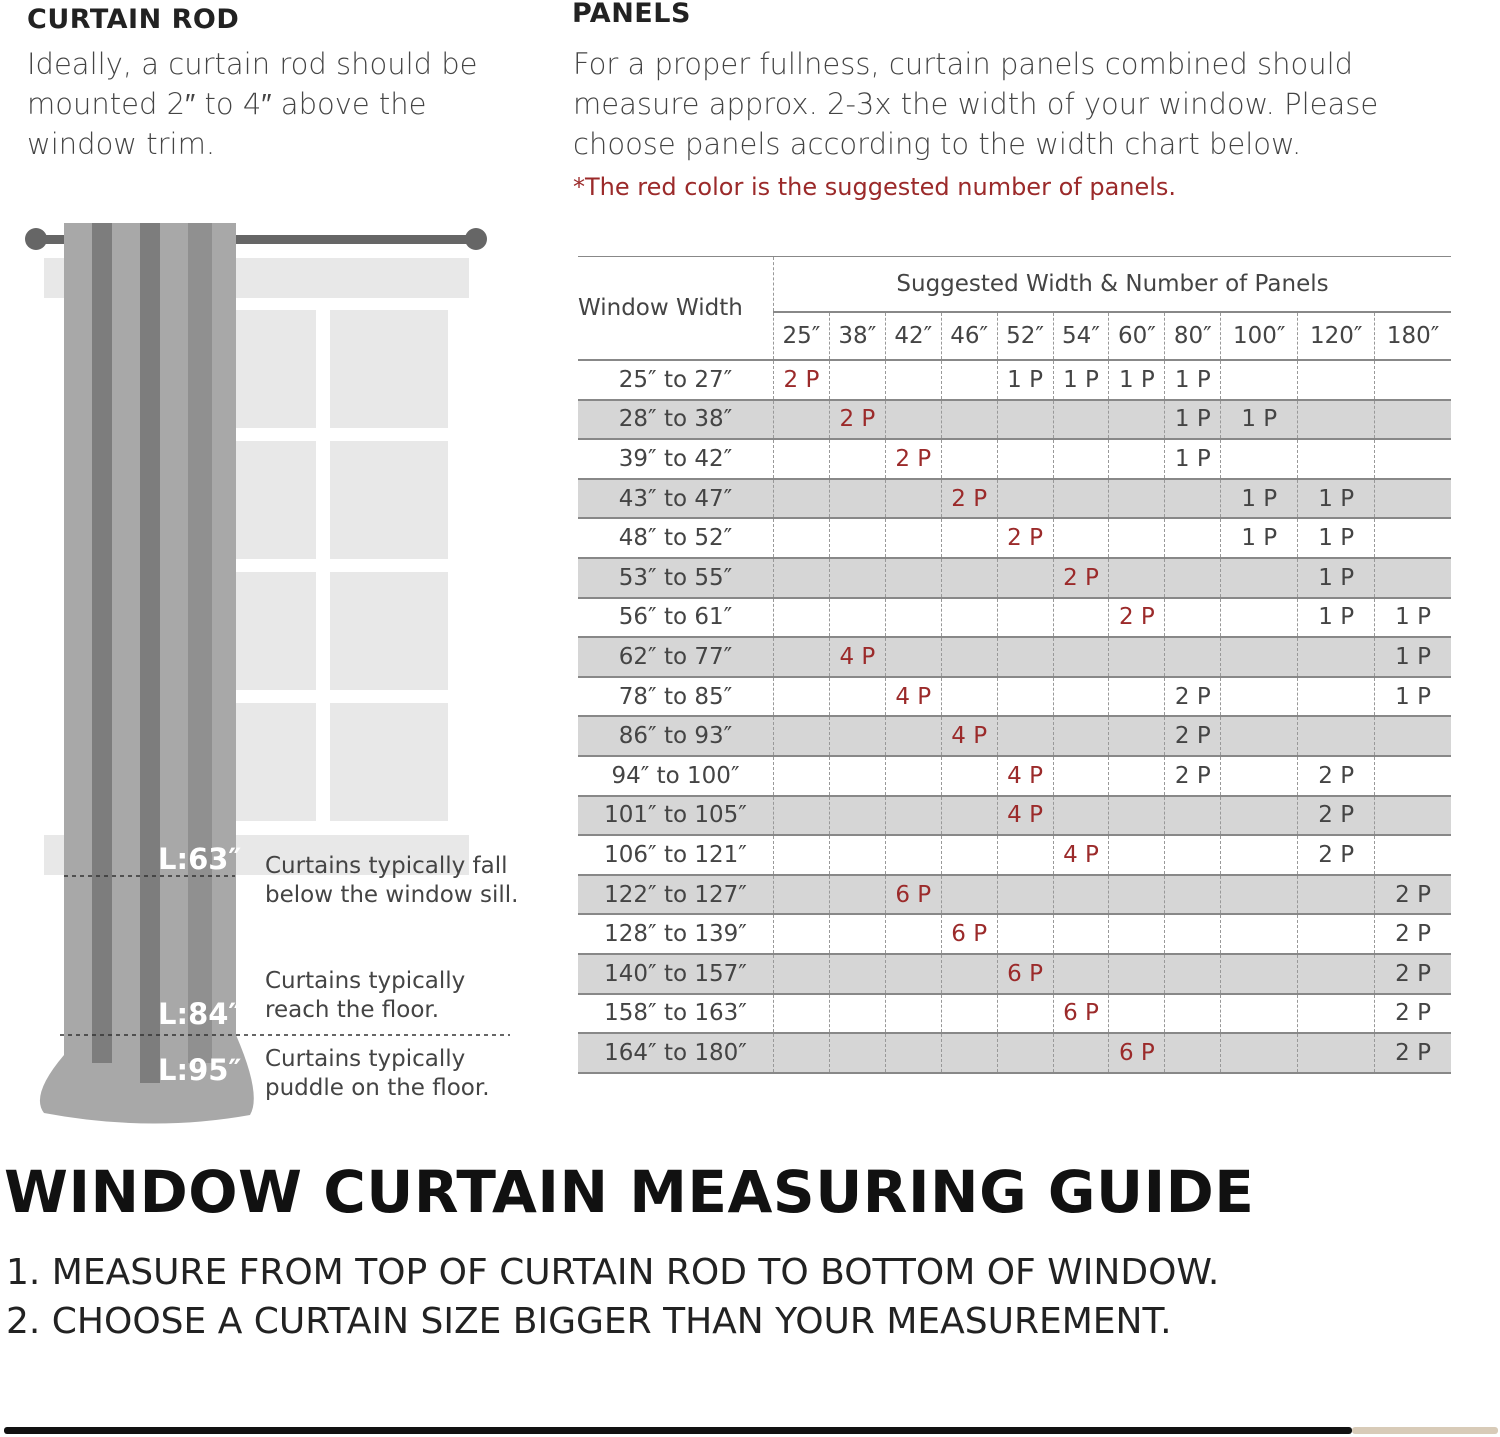  I want to click on length-caption-84: Curtains typically reach the floor., so click(365, 995).